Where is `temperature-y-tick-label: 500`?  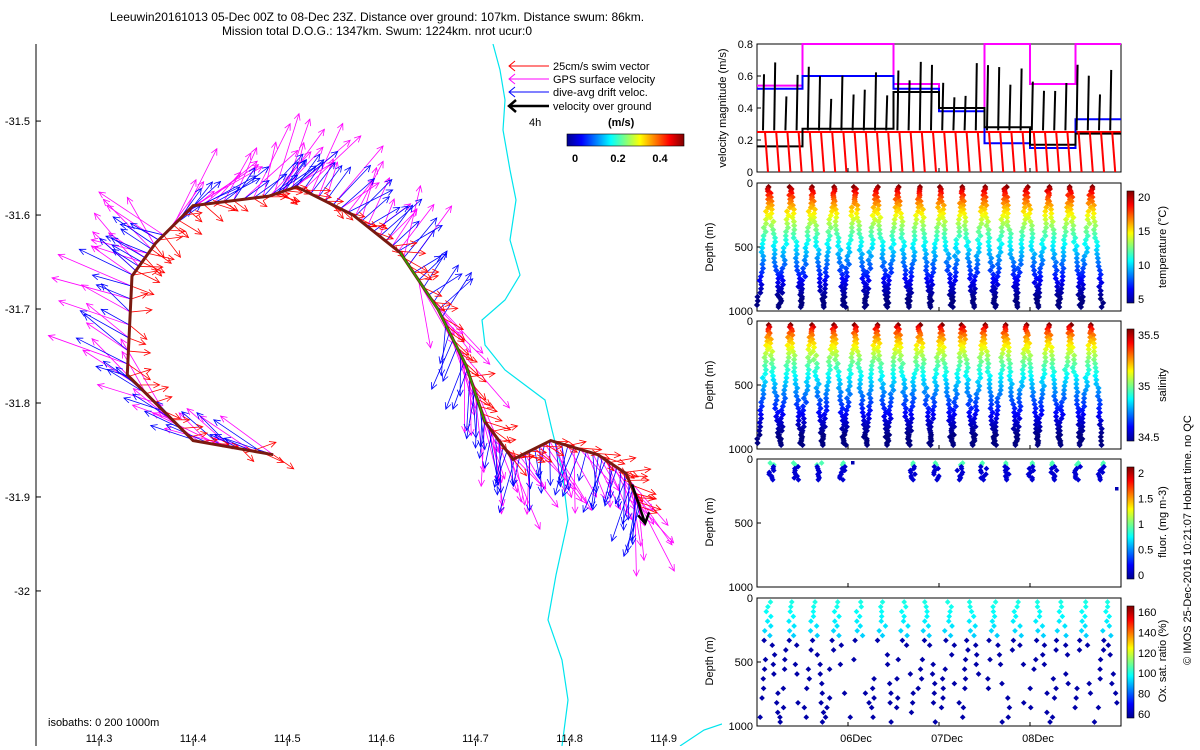 temperature-y-tick-label: 500 is located at coordinates (744, 248).